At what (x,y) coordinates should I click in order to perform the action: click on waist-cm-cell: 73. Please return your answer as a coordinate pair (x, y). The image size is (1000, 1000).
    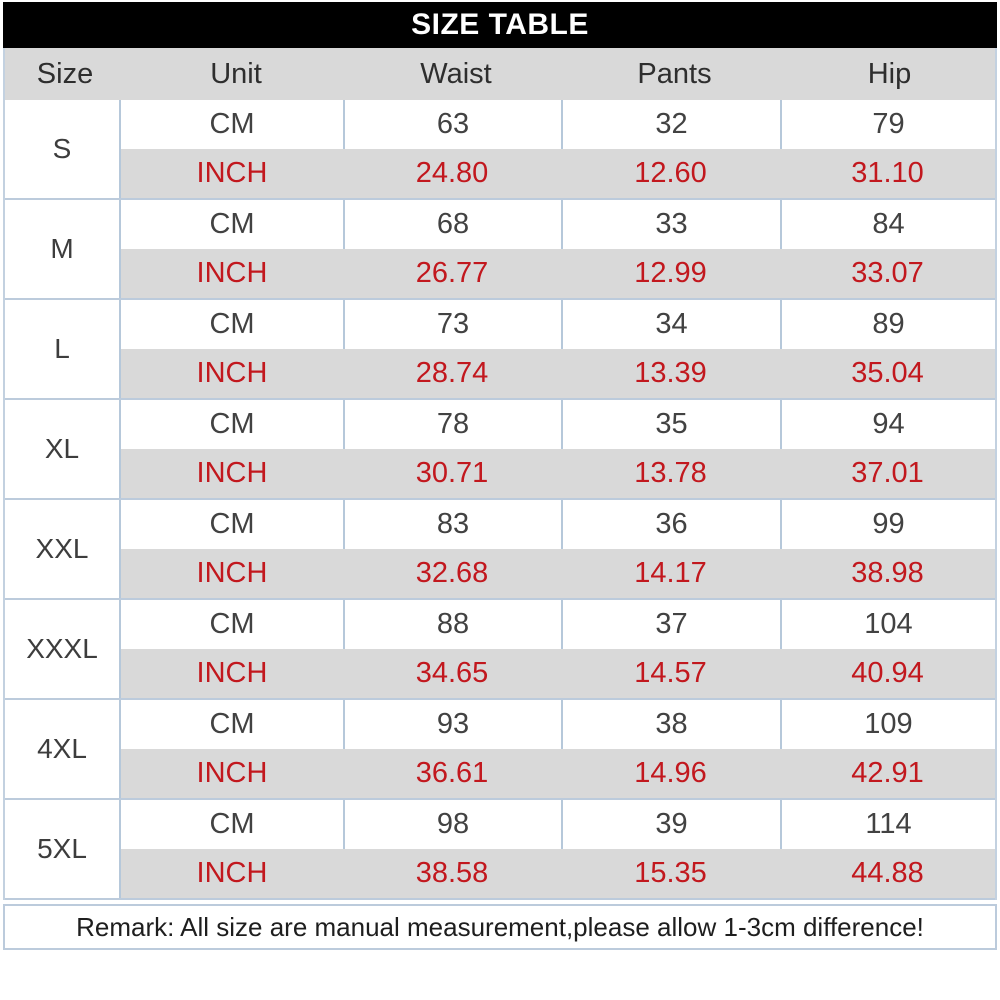
    Looking at the image, I should click on (452, 324).